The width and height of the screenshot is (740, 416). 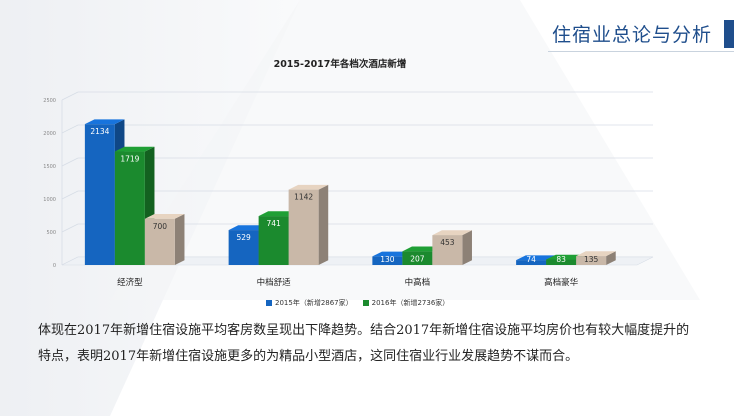 I want to click on y-tick-label: 500, so click(x=51, y=233).